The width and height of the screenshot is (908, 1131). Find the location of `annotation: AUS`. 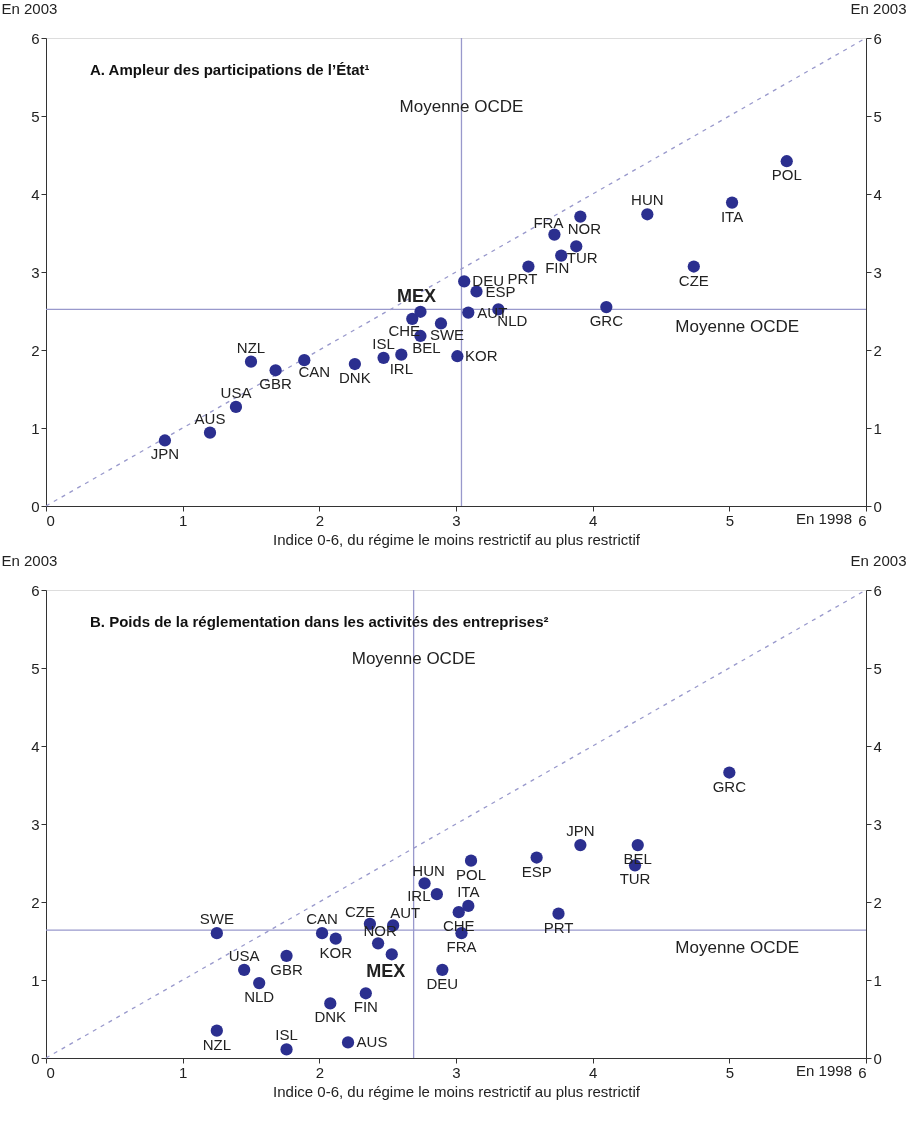

annotation: AUS is located at coordinates (210, 418).